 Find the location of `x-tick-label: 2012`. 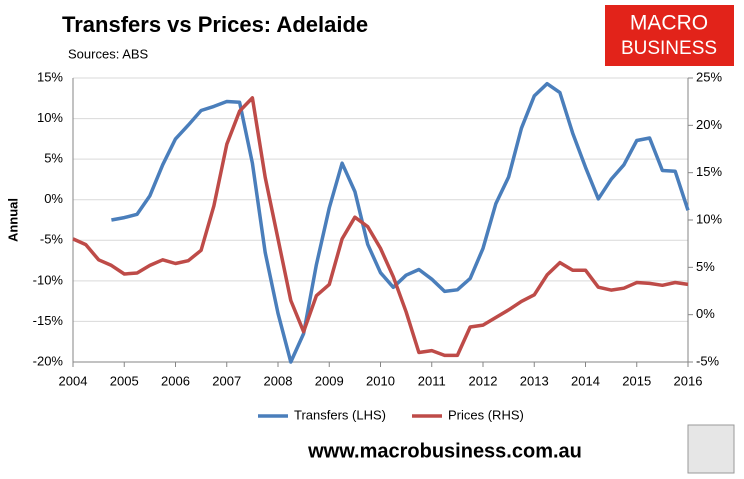

x-tick-label: 2012 is located at coordinates (483, 380).